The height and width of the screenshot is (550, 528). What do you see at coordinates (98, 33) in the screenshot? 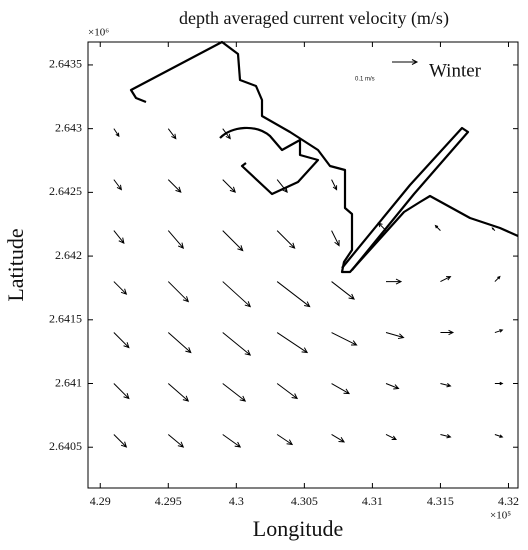
I see `y-exponent: ×10⁶` at bounding box center [98, 33].